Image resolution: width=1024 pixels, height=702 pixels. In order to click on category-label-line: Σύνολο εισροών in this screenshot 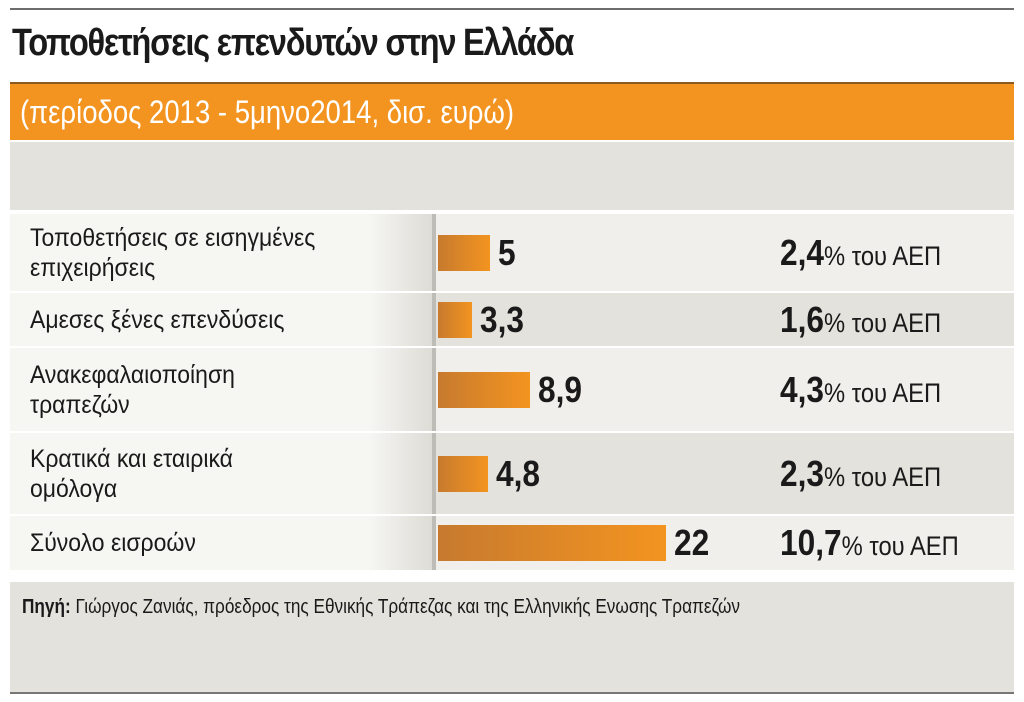, I will do `click(113, 543)`.